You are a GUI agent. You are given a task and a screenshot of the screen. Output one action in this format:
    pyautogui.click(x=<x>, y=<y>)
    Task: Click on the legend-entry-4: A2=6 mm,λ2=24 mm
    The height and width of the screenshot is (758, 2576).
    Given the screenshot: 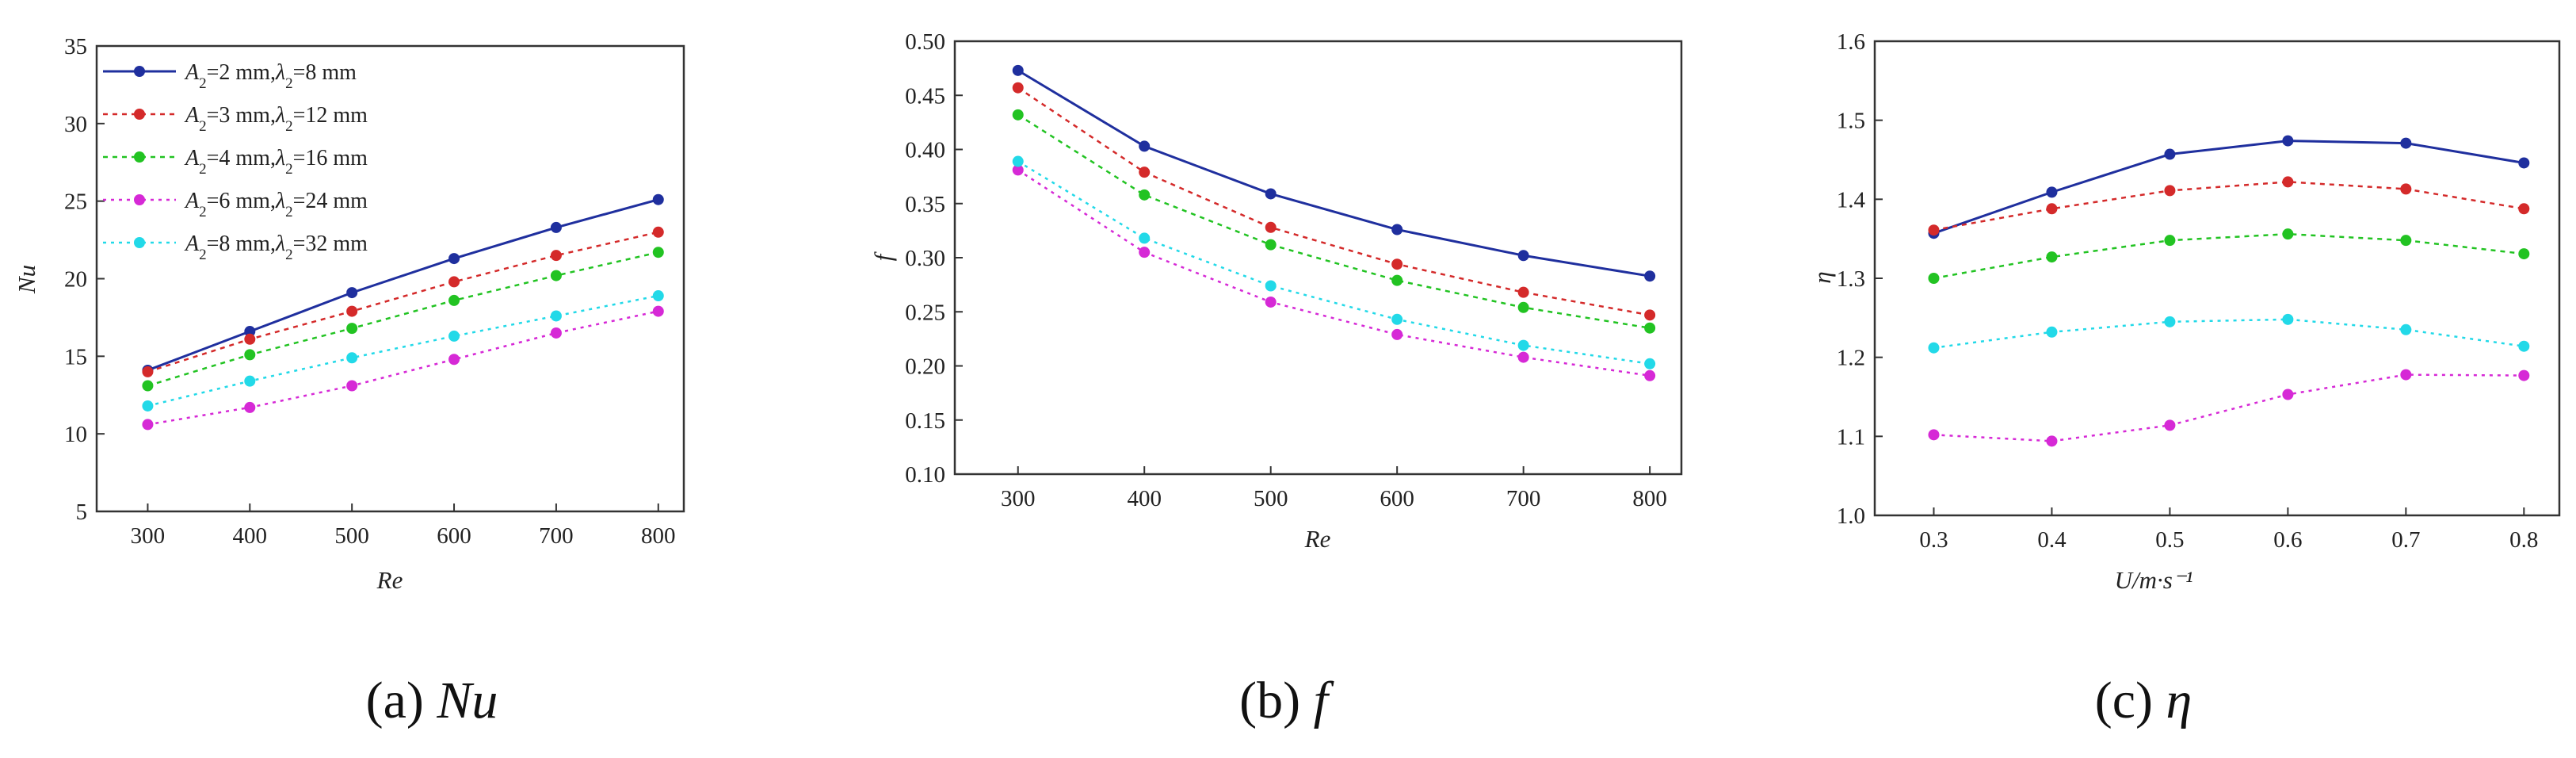 What is the action you would take?
    pyautogui.click(x=276, y=204)
    